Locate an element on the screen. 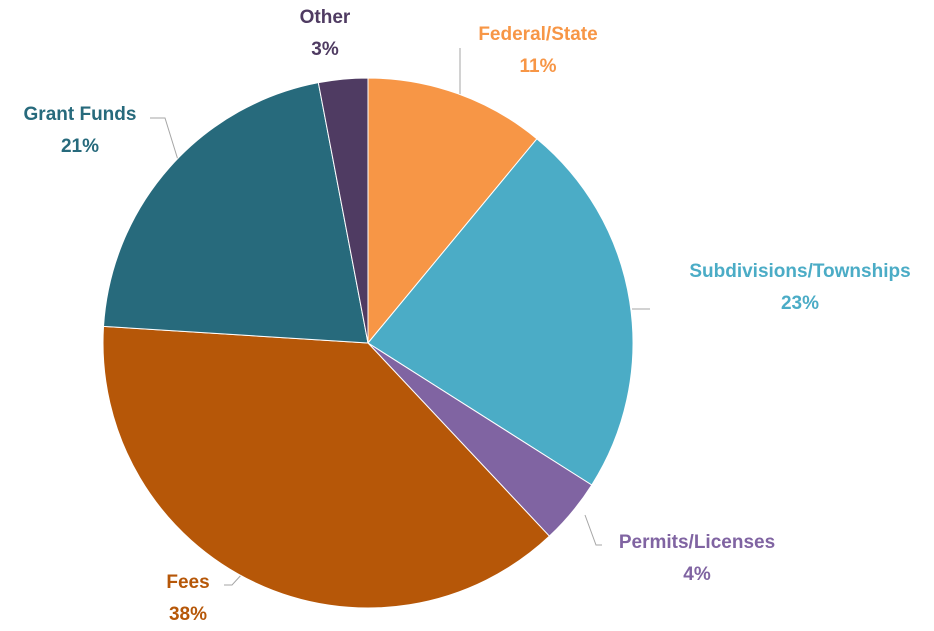 This screenshot has height=631, width=934. slice-value-label: 4% is located at coordinates (697, 574).